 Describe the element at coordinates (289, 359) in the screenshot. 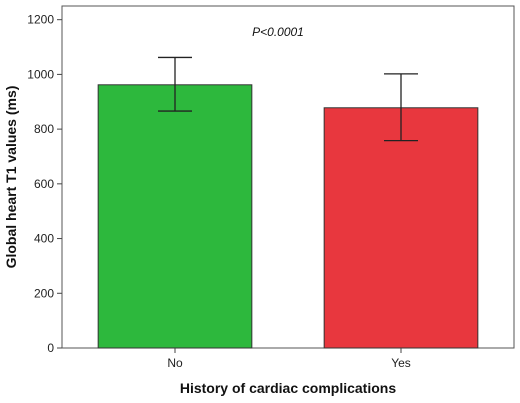

I see `x-axis: No Yes` at that location.